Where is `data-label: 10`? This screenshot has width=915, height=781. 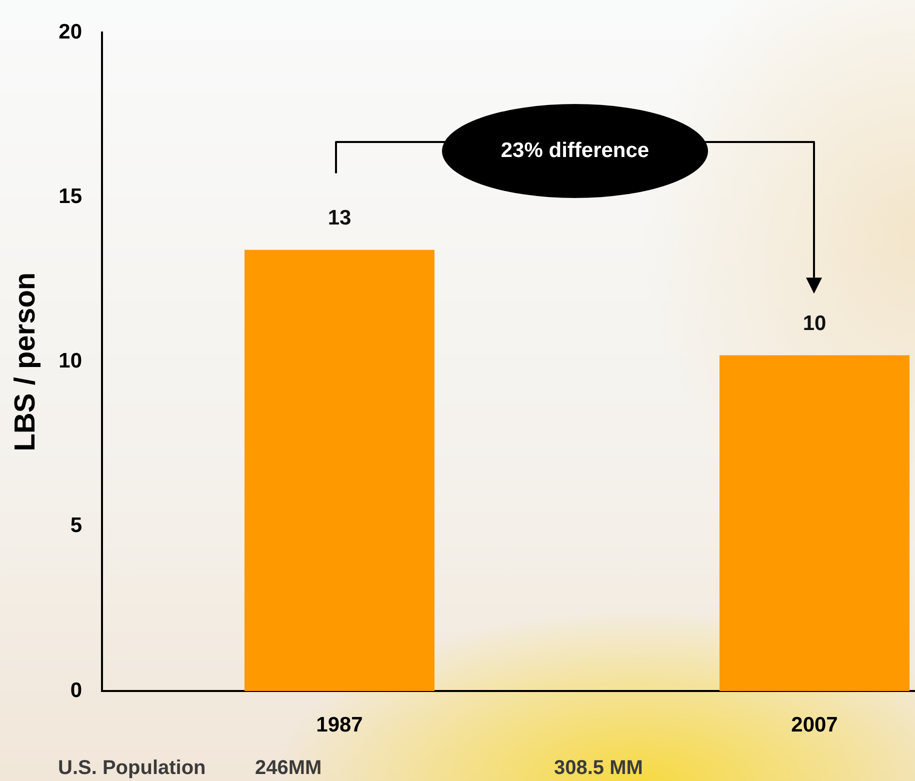
data-label: 10 is located at coordinates (814, 324).